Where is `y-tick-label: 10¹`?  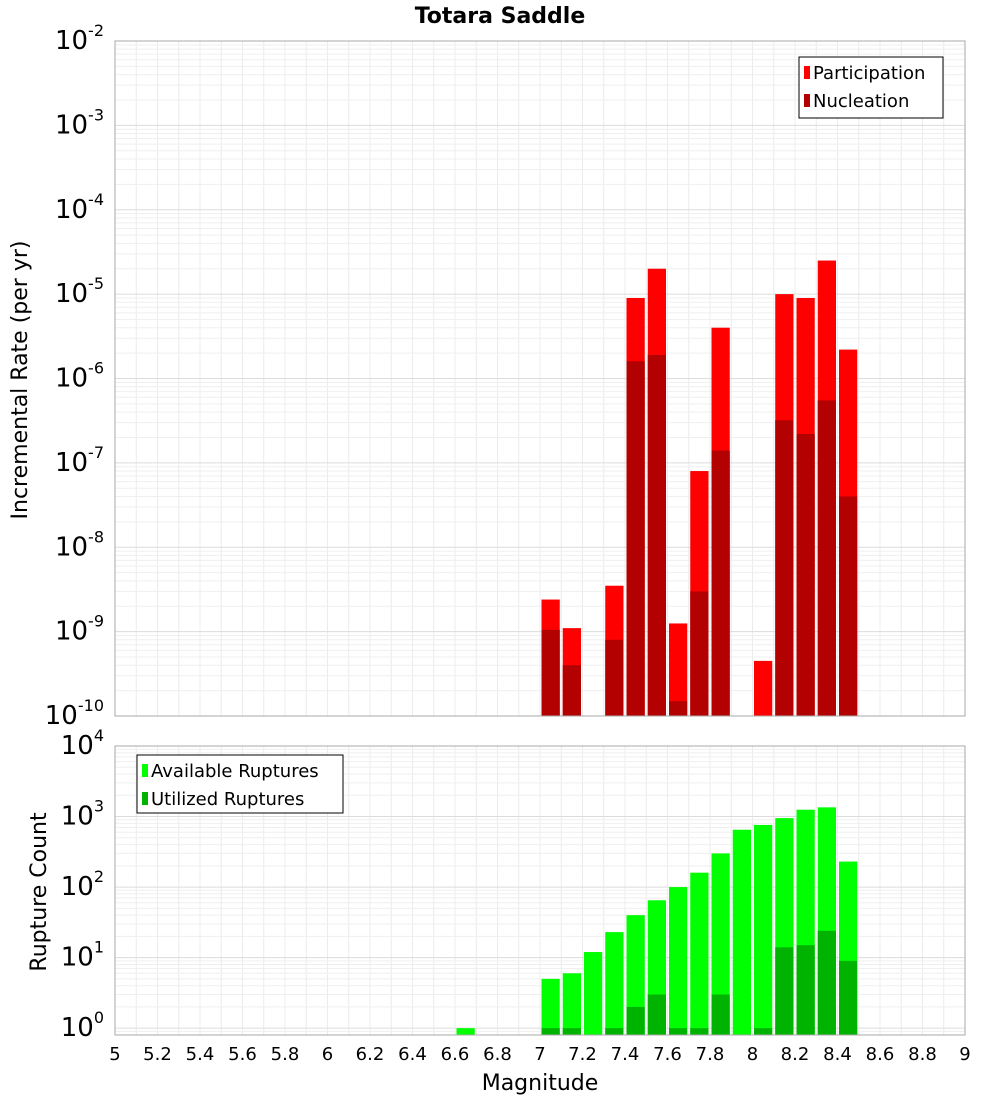 y-tick-label: 10¹ is located at coordinates (82, 955).